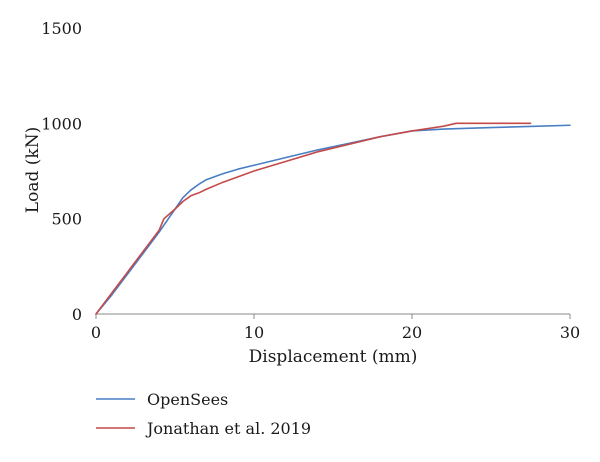 This screenshot has height=462, width=600. Describe the element at coordinates (228, 428) in the screenshot. I see `legend-label-jonathan: Jonathan et al. 2019` at that location.